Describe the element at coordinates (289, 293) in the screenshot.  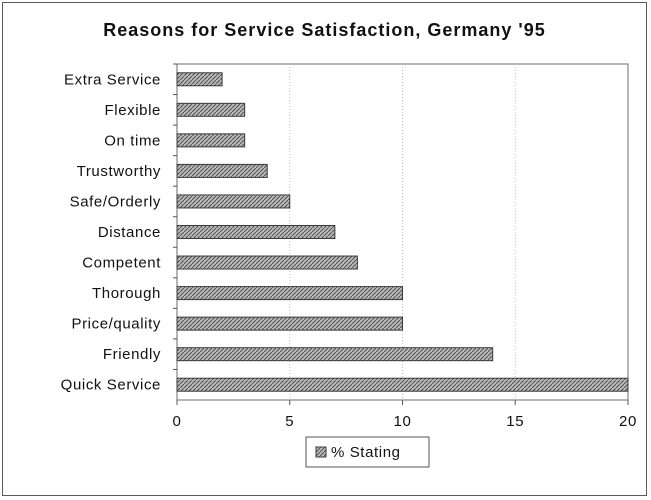
I see `bar-thorough` at that location.